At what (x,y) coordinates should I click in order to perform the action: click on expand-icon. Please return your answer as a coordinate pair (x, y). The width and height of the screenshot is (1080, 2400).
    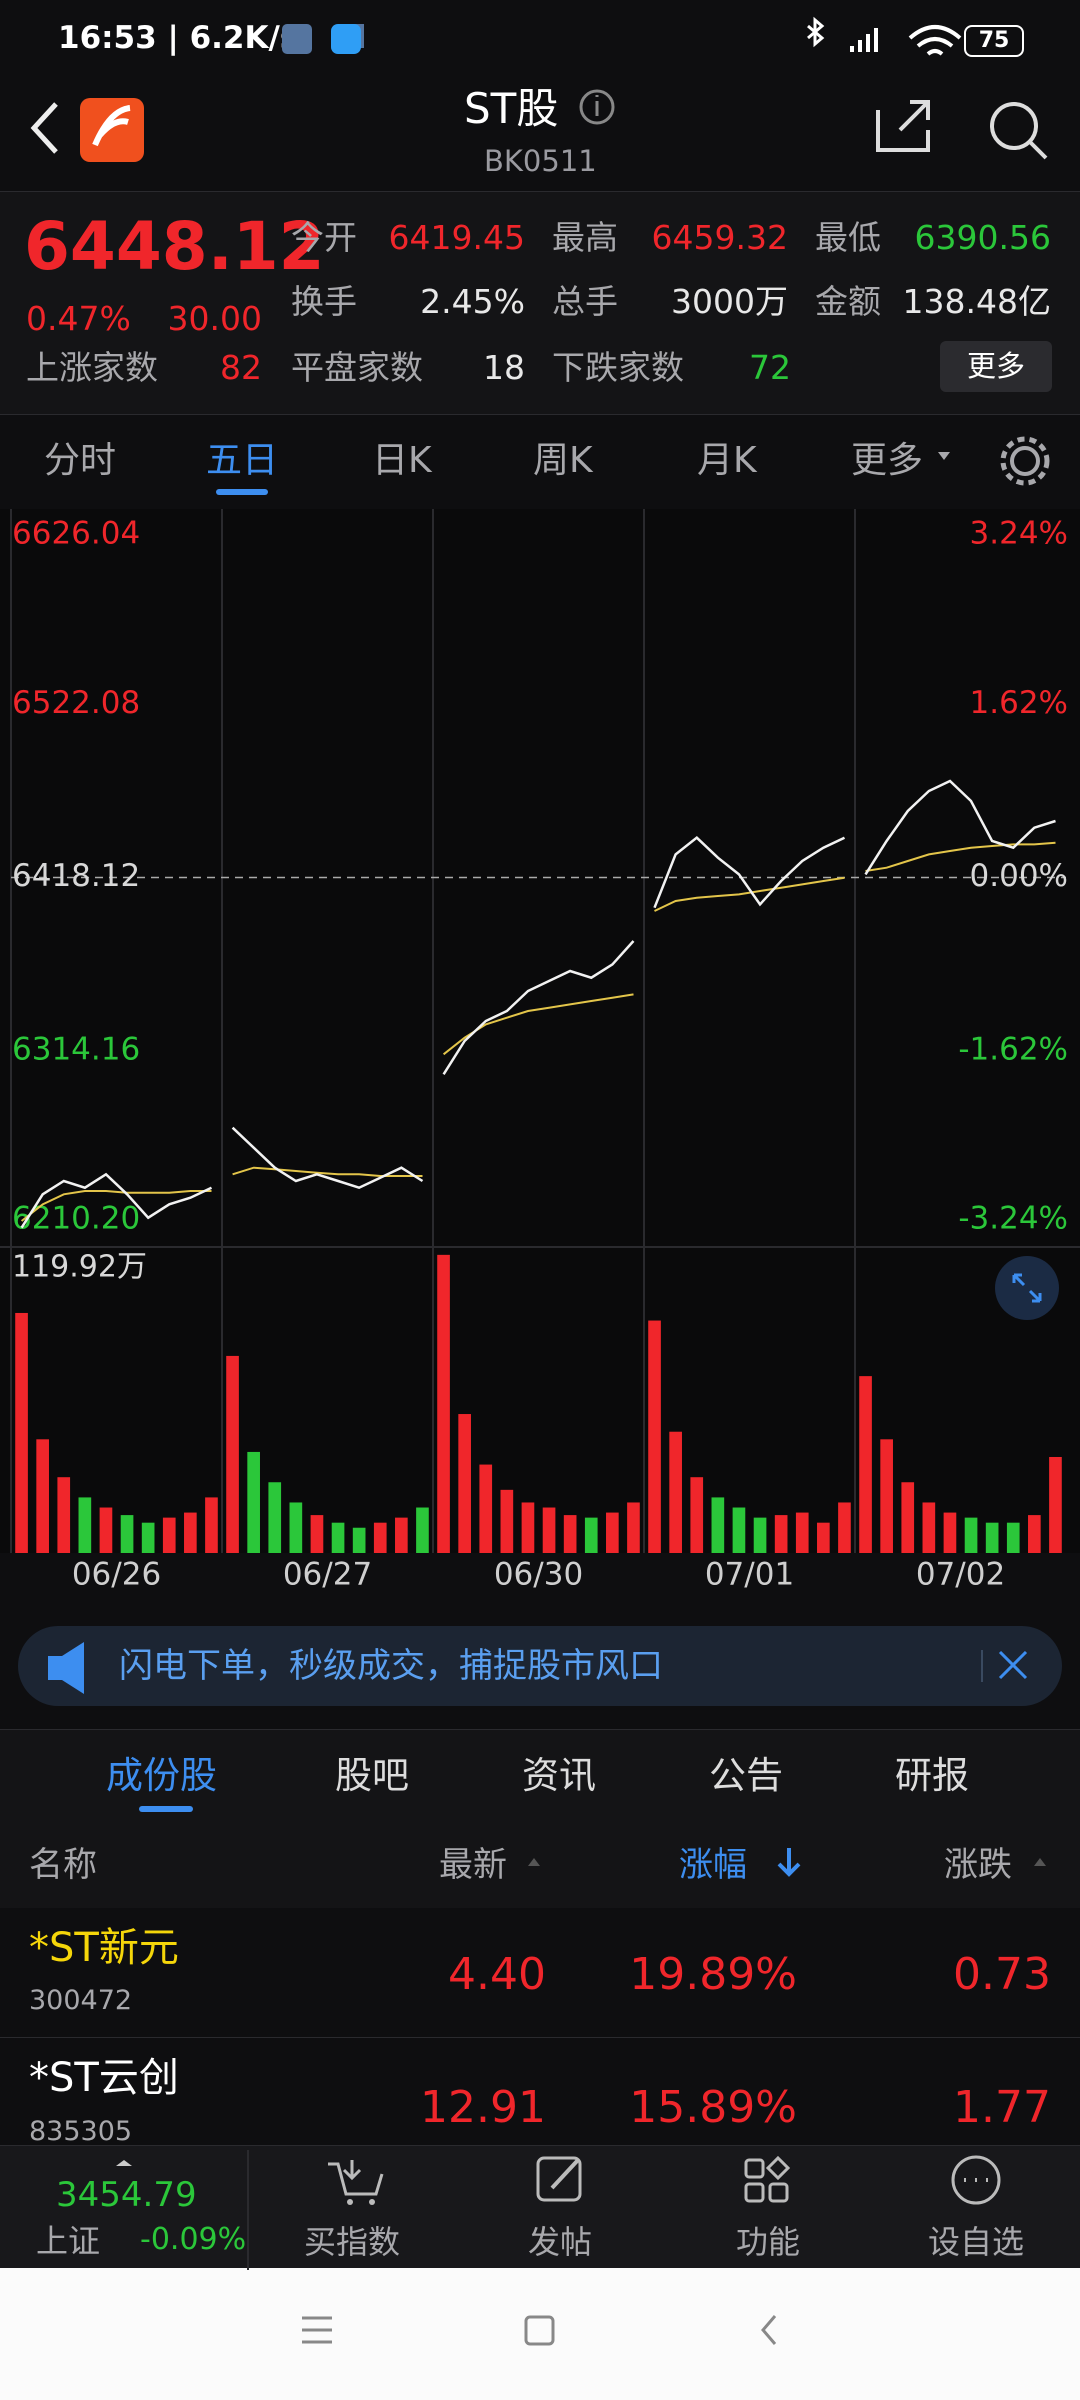
    Looking at the image, I should click on (1027, 1288).